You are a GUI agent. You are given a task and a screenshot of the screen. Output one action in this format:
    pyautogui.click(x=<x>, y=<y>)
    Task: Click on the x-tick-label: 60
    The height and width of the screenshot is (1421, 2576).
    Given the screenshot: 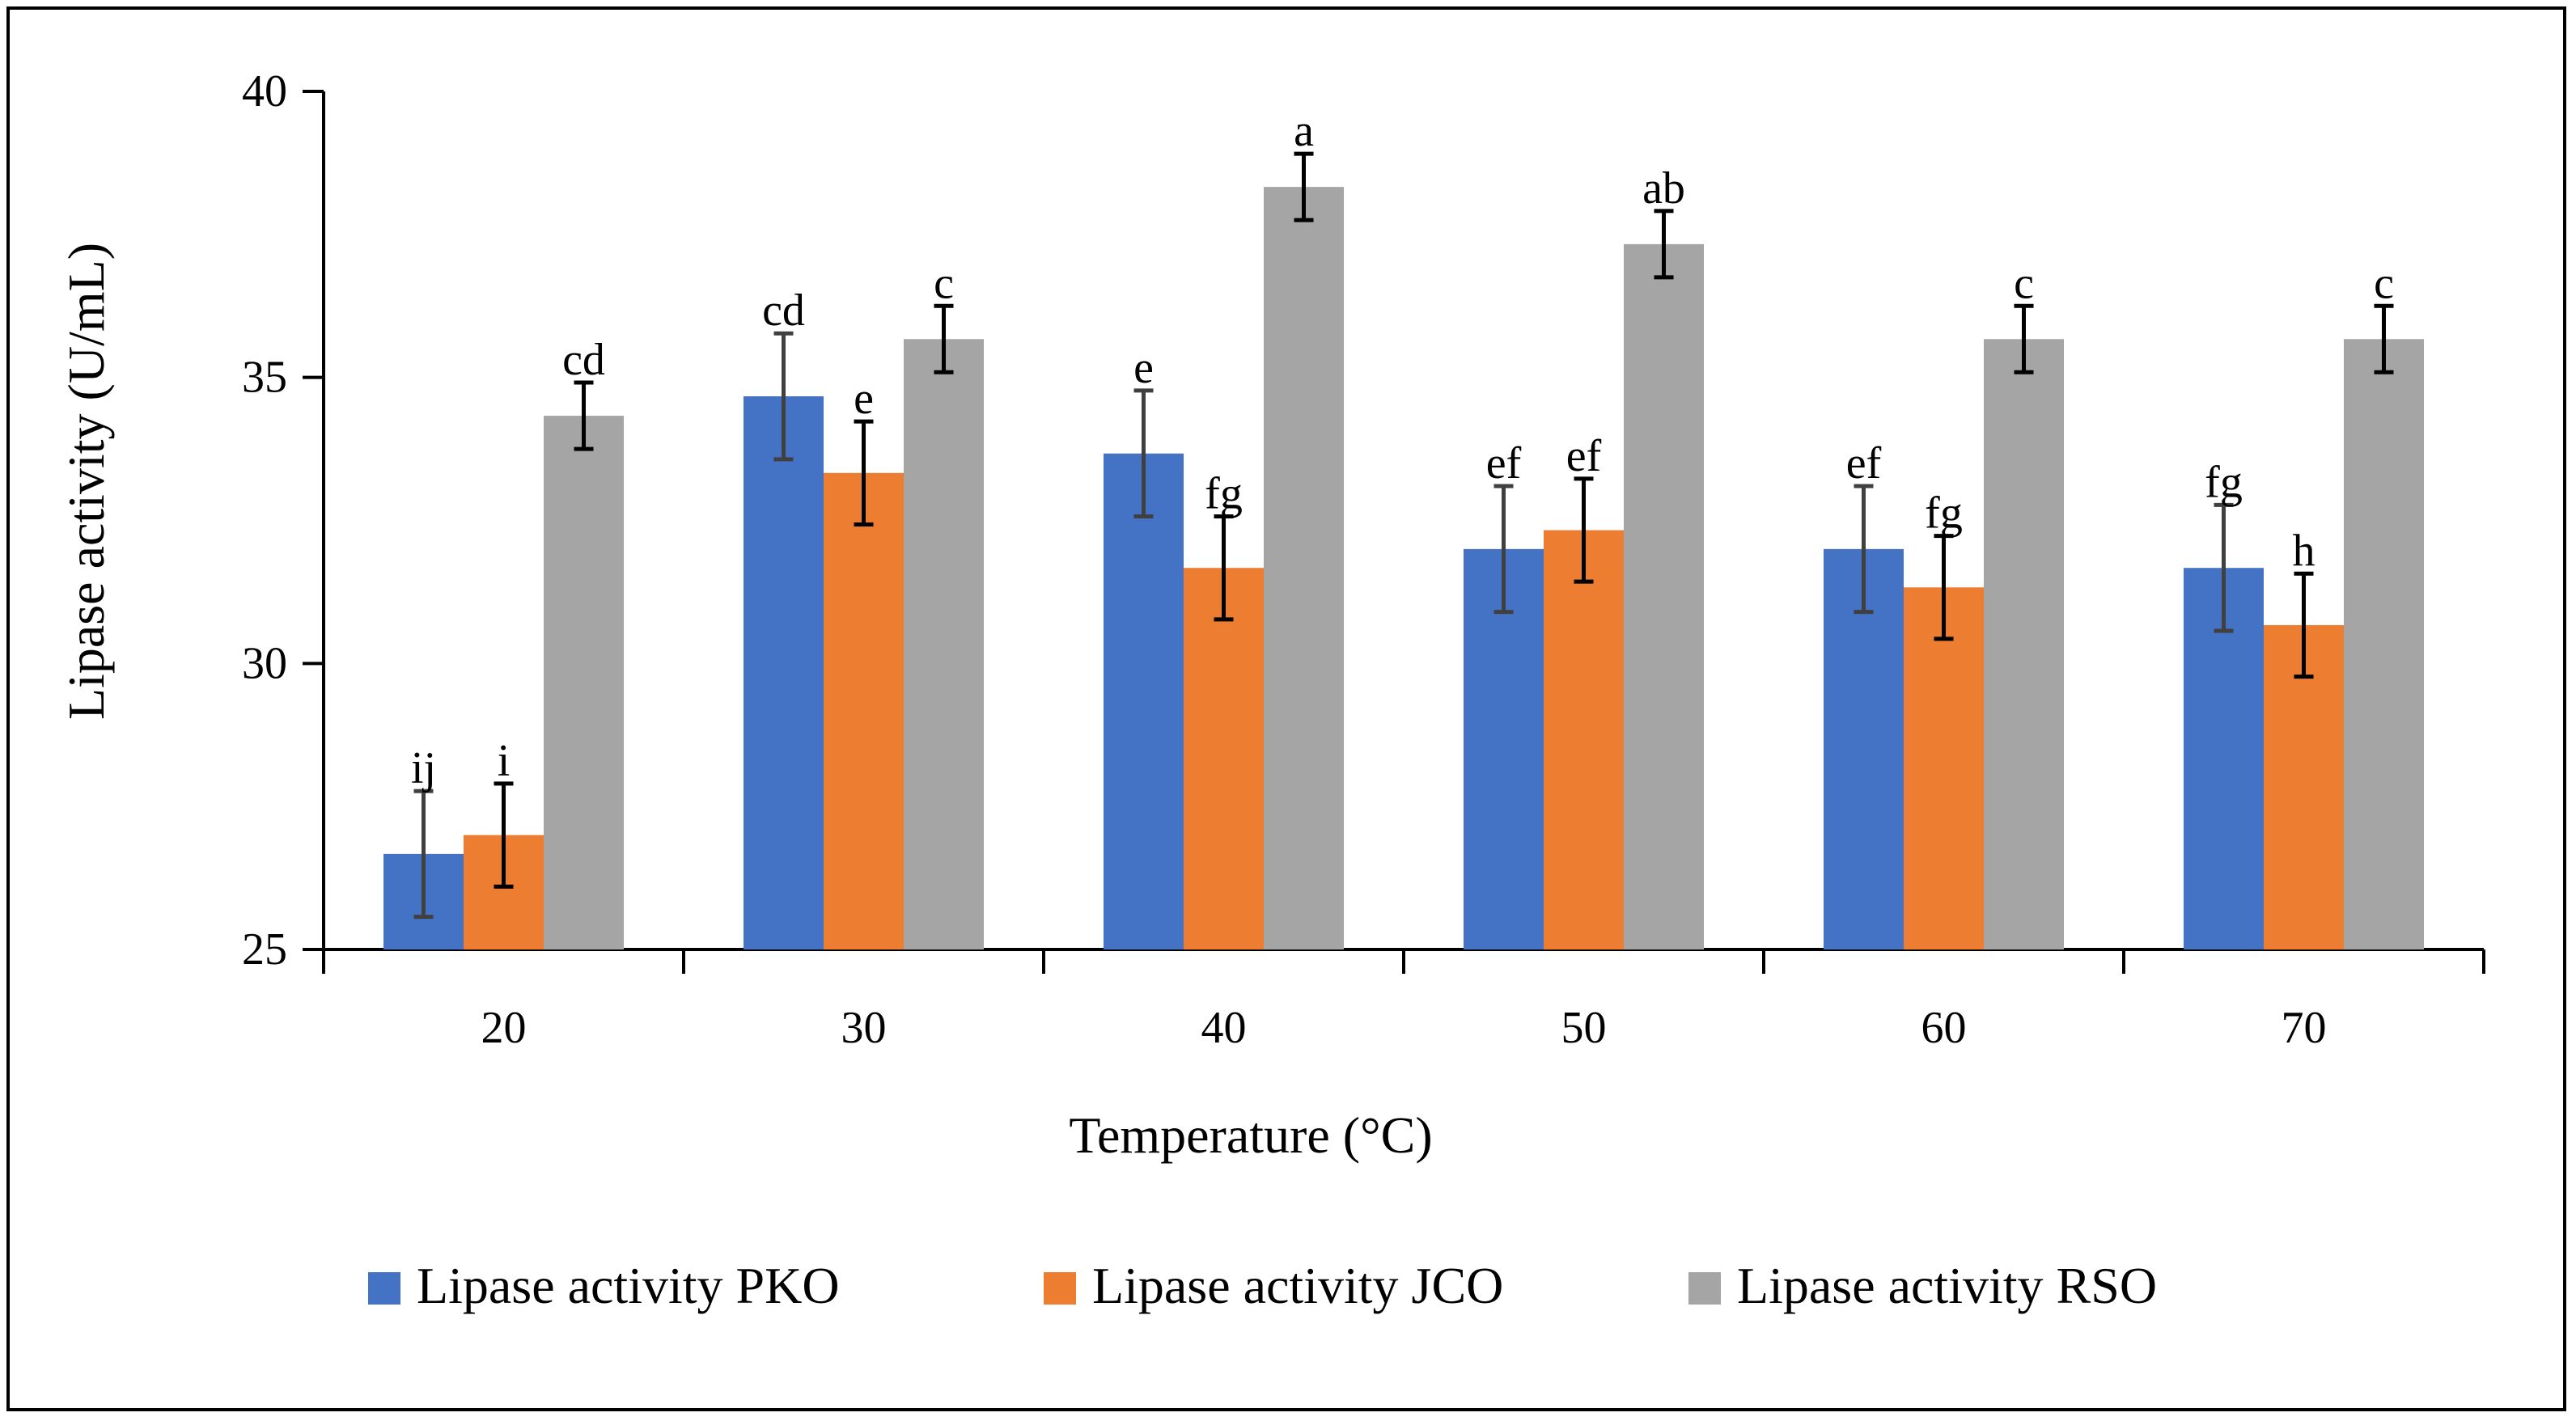 What is the action you would take?
    pyautogui.click(x=1944, y=1028)
    